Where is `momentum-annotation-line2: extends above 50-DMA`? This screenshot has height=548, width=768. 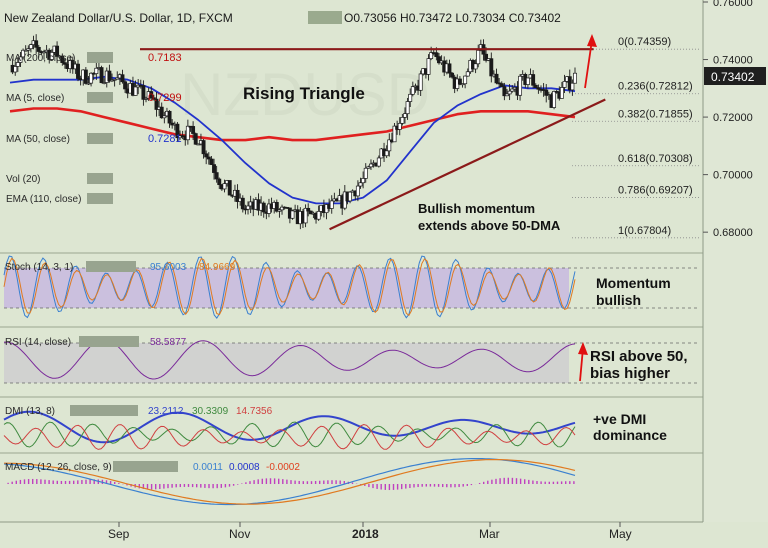 momentum-annotation-line2: extends above 50-DMA is located at coordinates (489, 225).